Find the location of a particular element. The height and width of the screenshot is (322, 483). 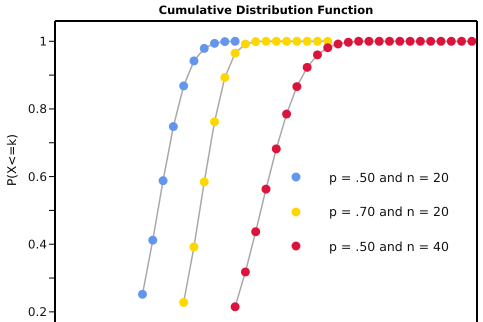

y-tick-label: 0.2 is located at coordinates (37, 312).